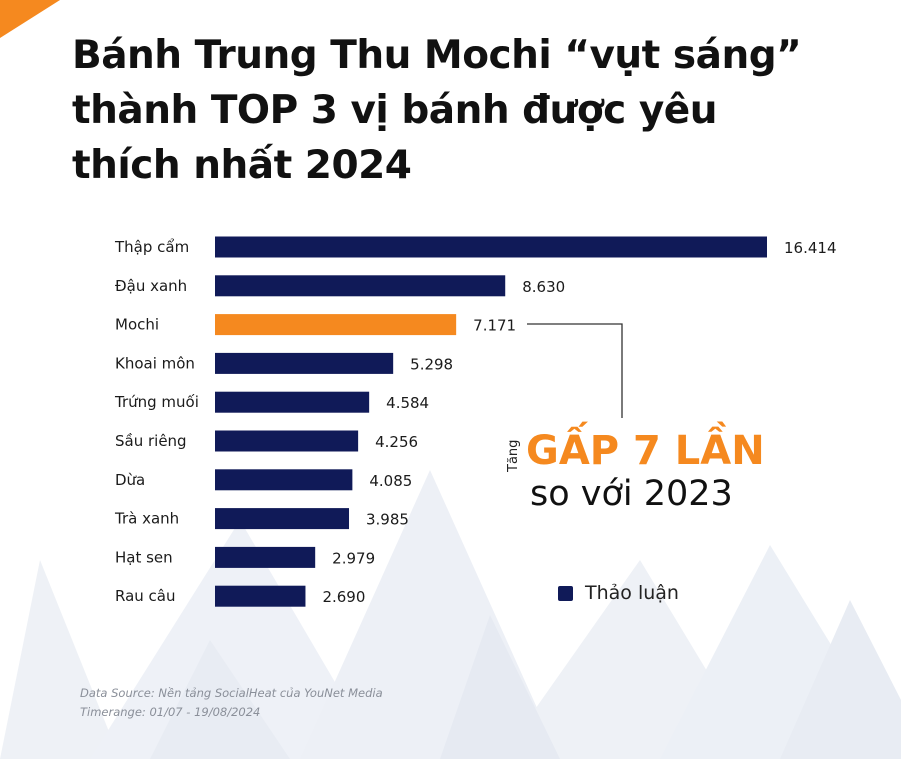 The image size is (901, 759). What do you see at coordinates (155, 363) in the screenshot?
I see `category-label: Khoai môn` at bounding box center [155, 363].